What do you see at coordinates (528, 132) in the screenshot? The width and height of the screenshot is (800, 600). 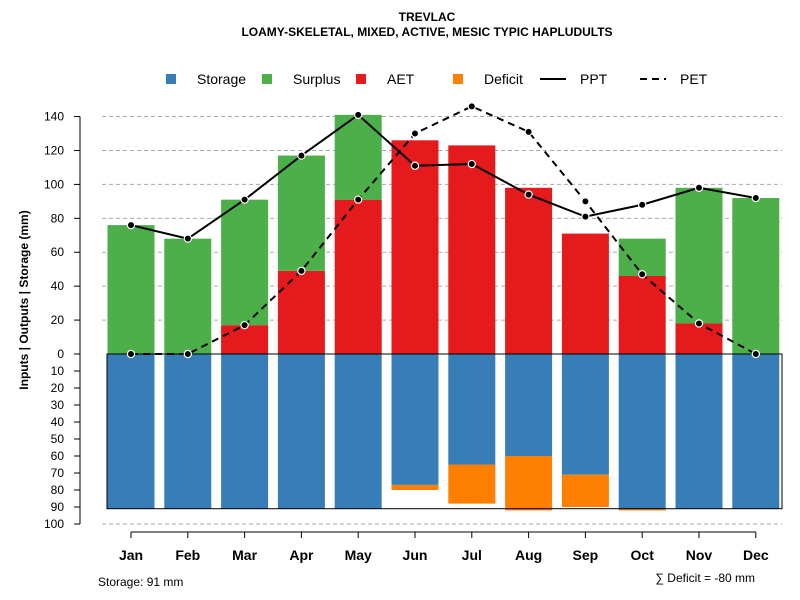 I see `pet-point-aug` at bounding box center [528, 132].